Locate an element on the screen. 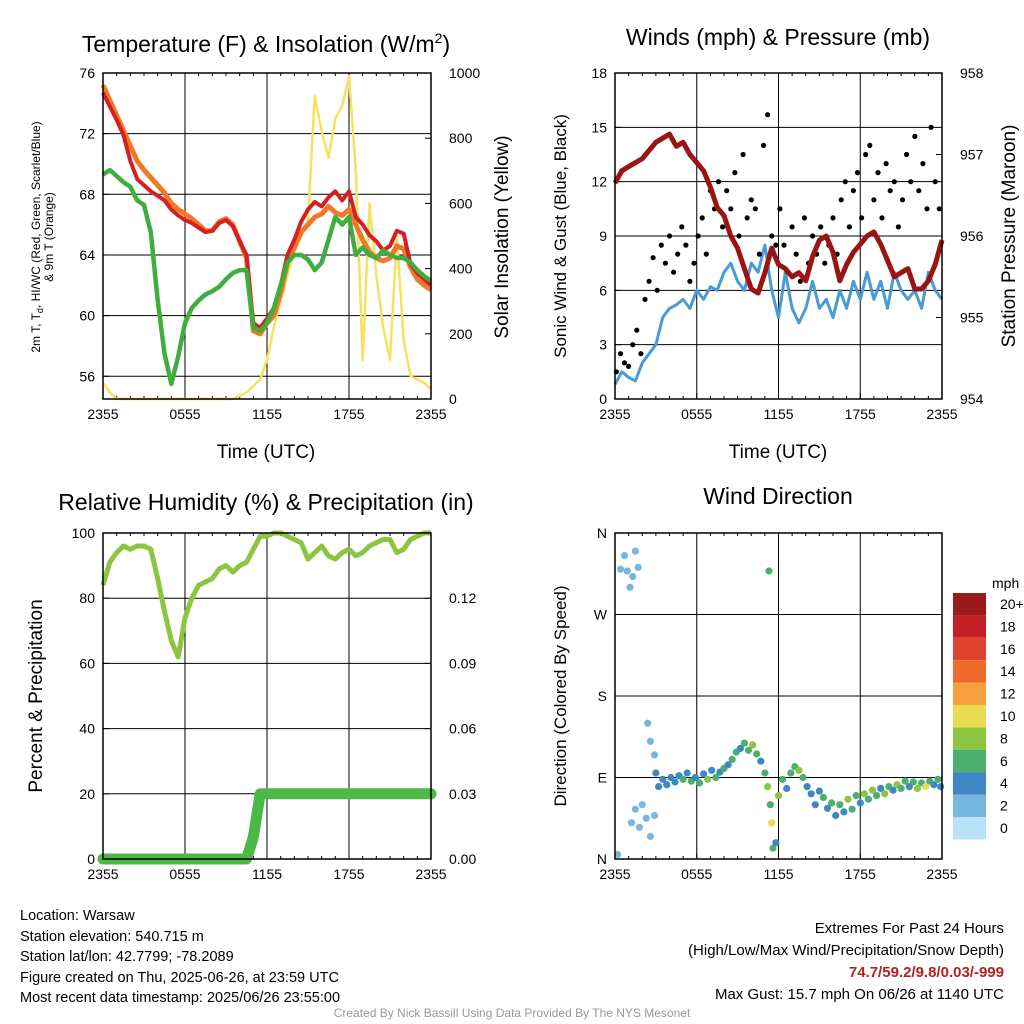  wind-y2label: Station Pressure (Maroon) is located at coordinates (1009, 236).